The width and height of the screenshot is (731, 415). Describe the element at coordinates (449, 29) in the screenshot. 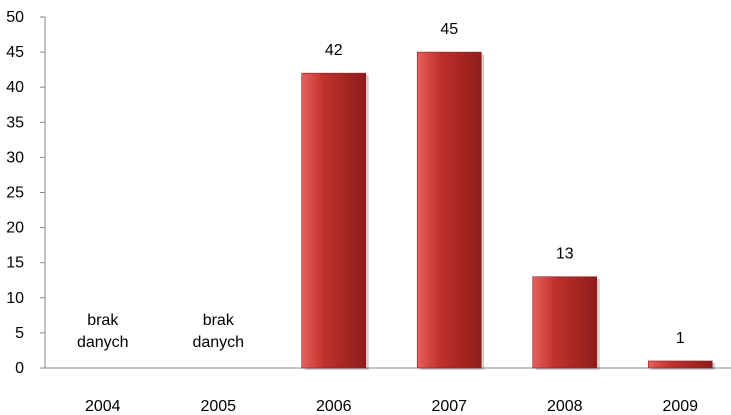

I see `data-label: 45` at that location.